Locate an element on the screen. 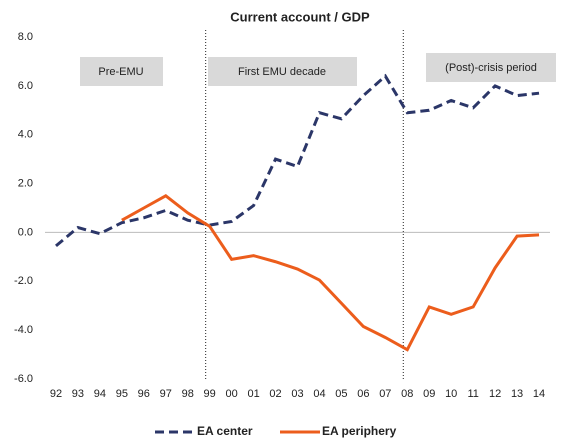 The height and width of the screenshot is (443, 562). y-tick-label: 8.0 is located at coordinates (25, 37).